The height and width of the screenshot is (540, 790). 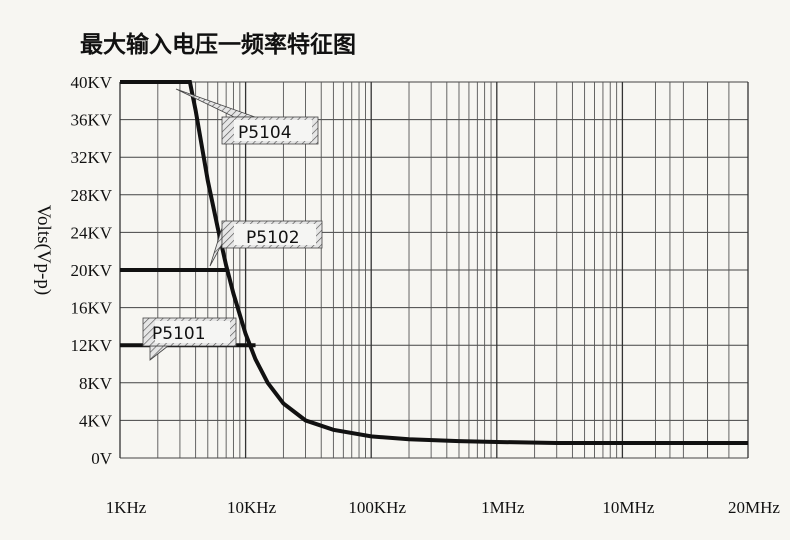 I want to click on x-tick-label: 1MHz, so click(x=503, y=507).